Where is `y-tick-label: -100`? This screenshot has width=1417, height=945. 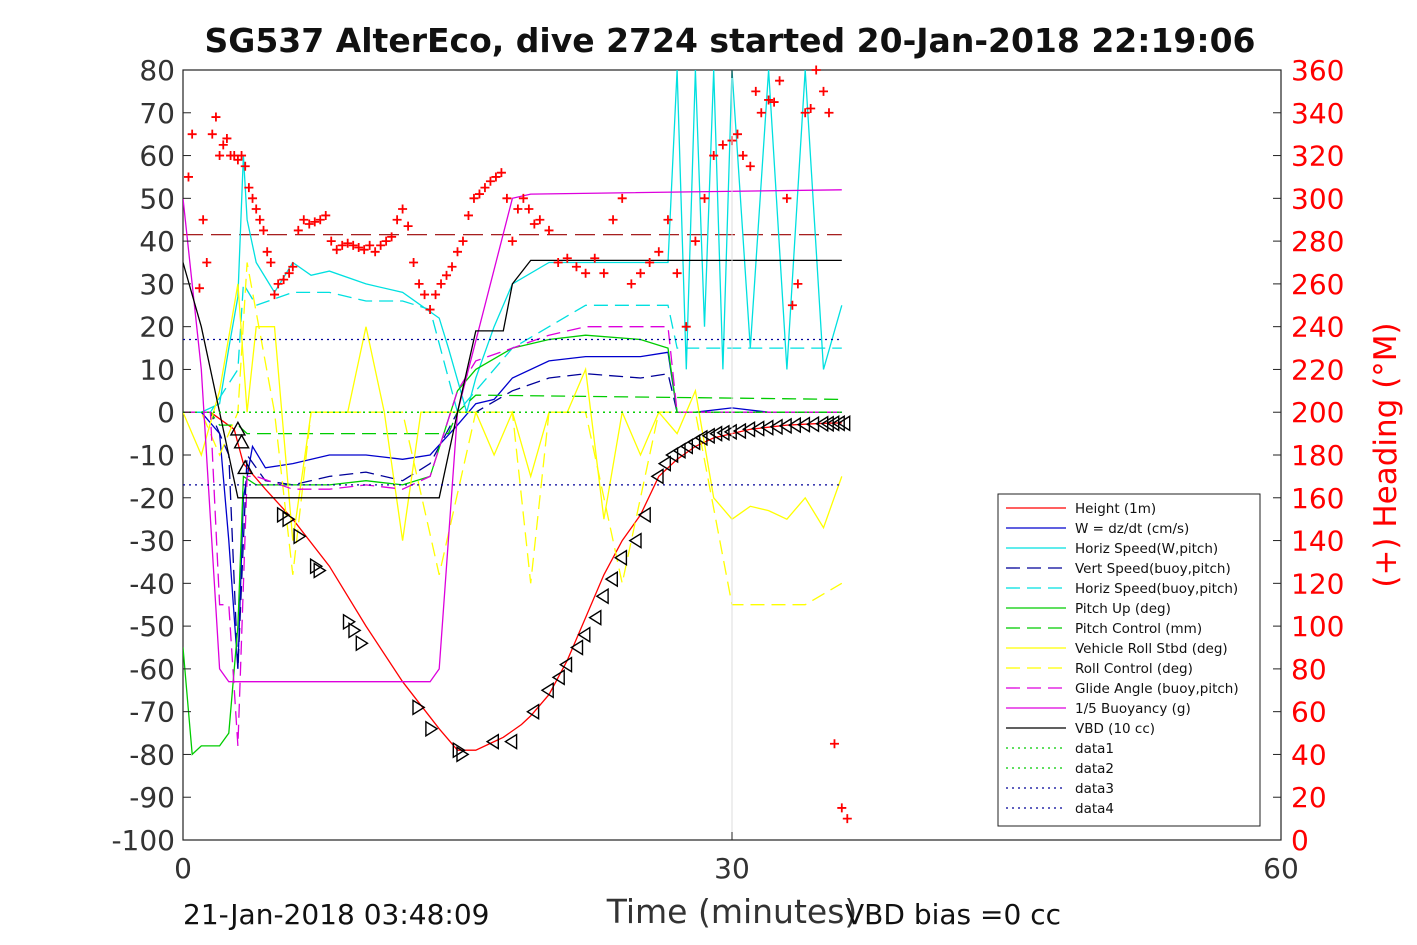 y-tick-label: -100 is located at coordinates (143, 840).